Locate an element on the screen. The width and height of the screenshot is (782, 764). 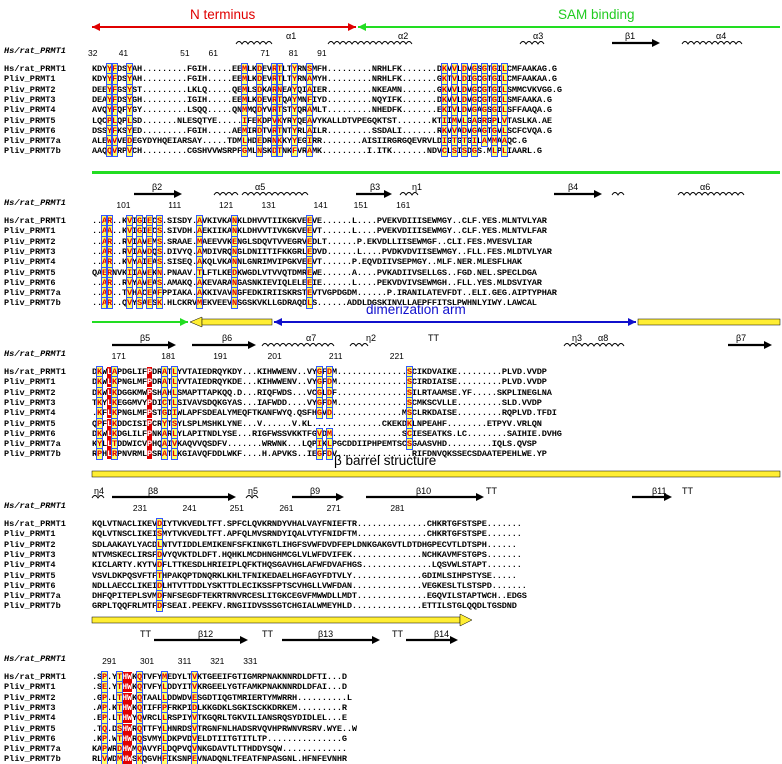
residue-numbers: 231 241 251 261 271 281 is located at coordinates (246, 508).